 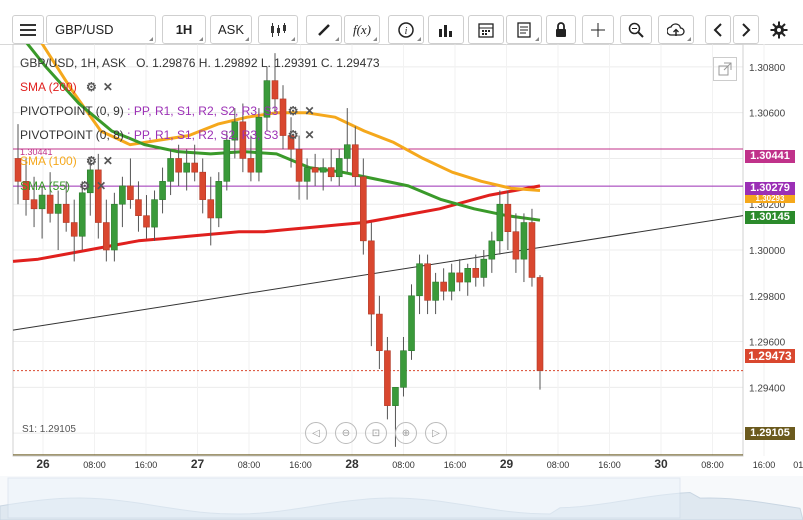 What do you see at coordinates (66, 87) in the screenshot?
I see `legend-sma200: SMA (200) ⚙ ✕` at bounding box center [66, 87].